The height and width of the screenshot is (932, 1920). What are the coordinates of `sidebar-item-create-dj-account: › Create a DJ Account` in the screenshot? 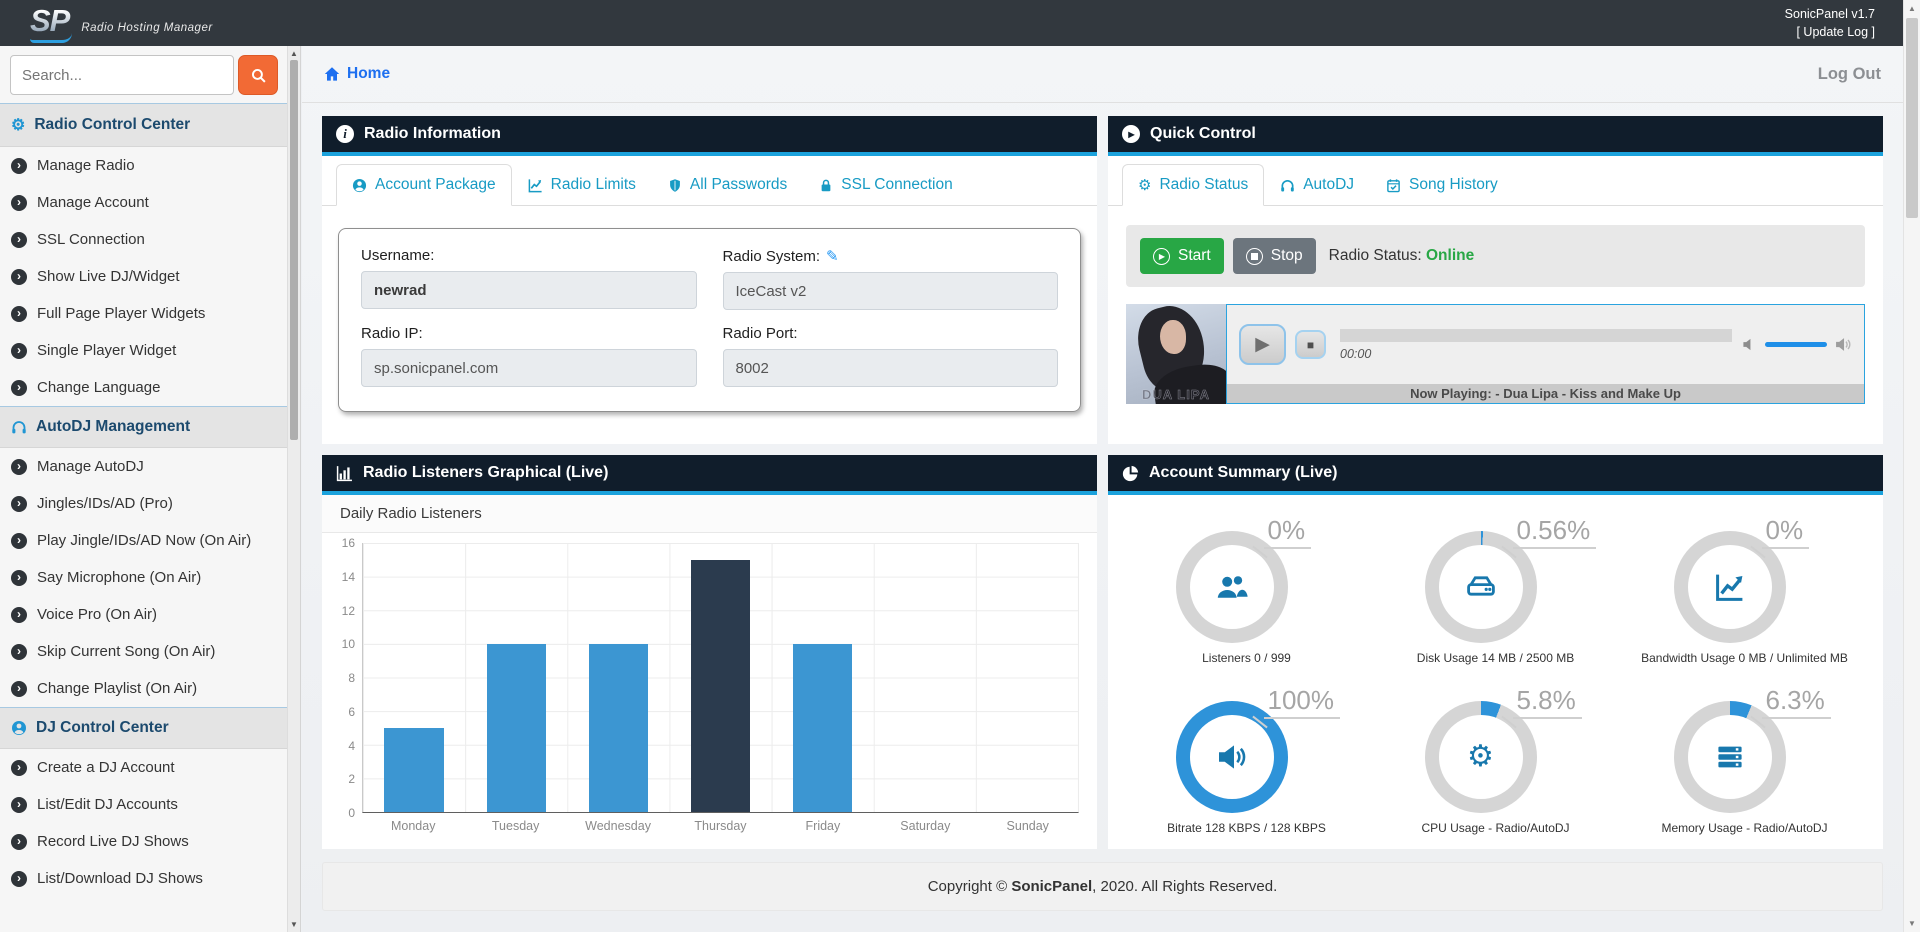 It's located at (150, 767).